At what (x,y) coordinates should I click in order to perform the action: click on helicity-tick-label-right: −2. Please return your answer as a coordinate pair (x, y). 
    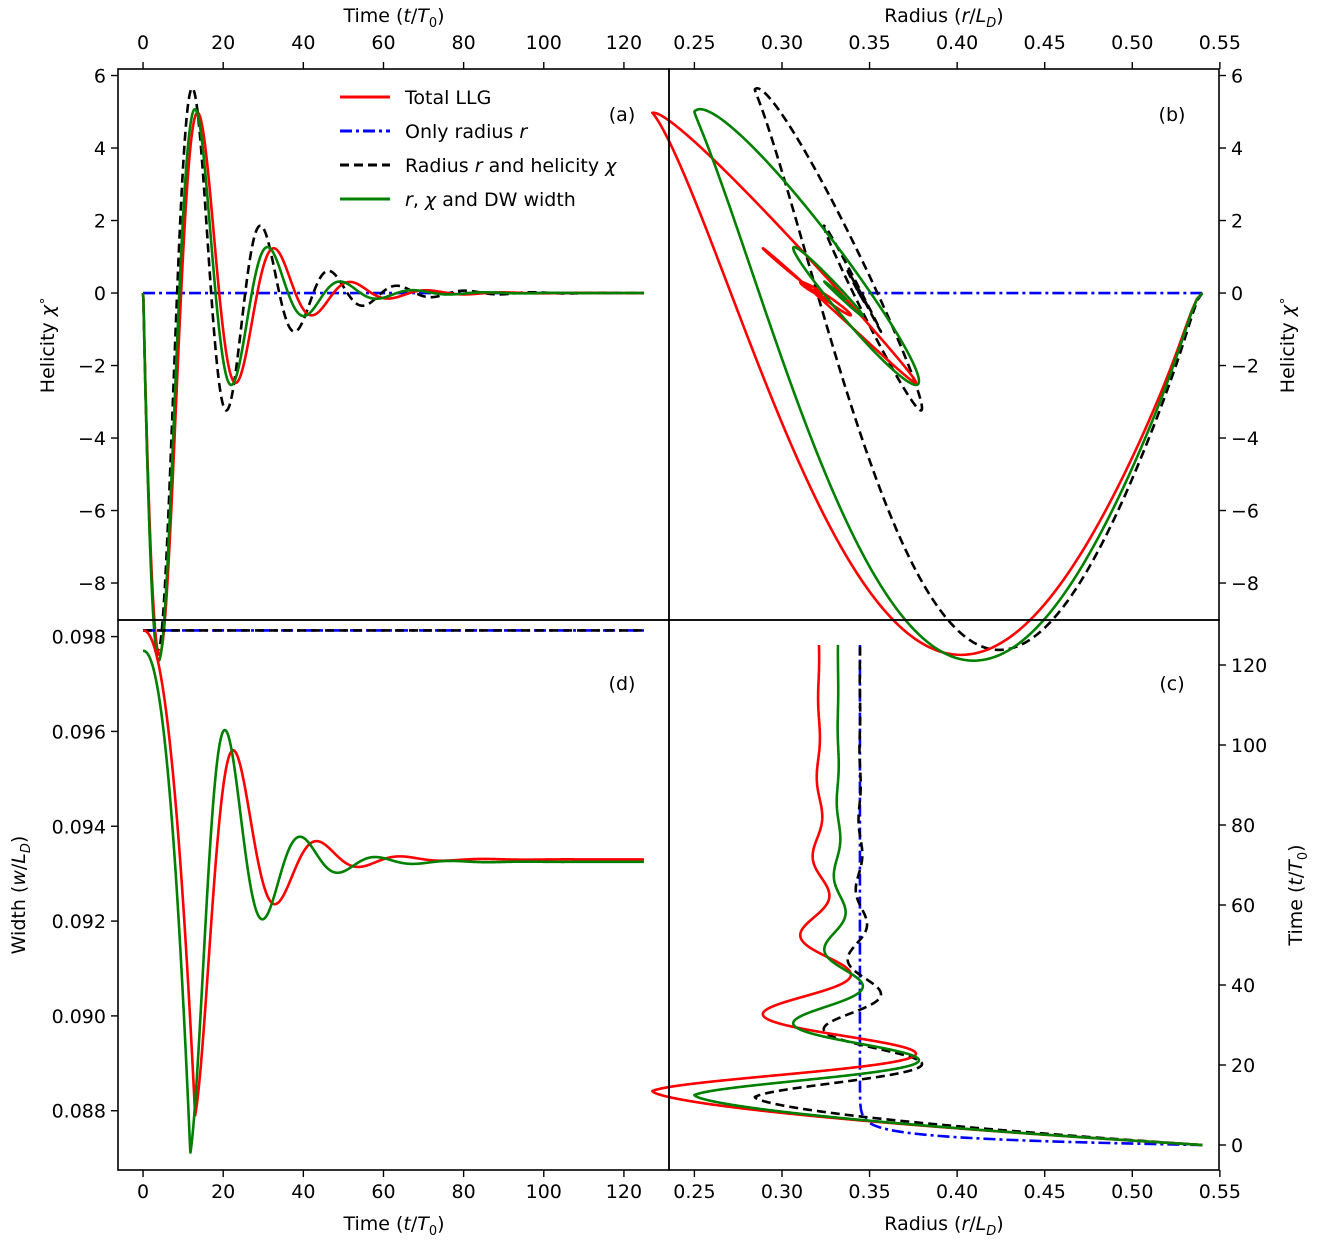
    Looking at the image, I should click on (1245, 367).